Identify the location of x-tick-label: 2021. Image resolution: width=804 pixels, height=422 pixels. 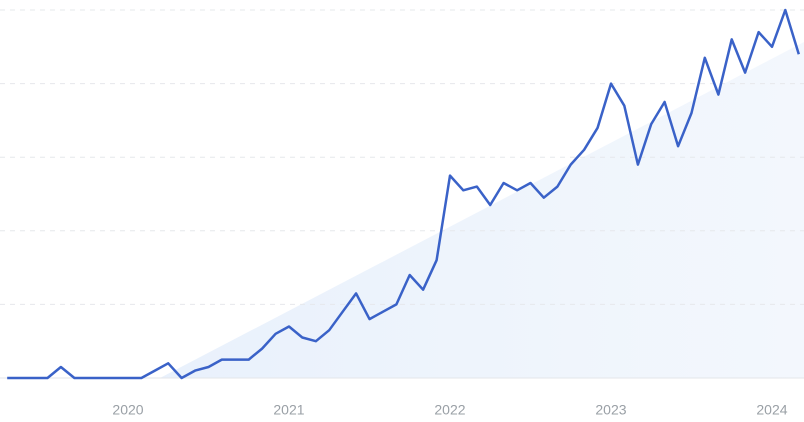
(288, 410).